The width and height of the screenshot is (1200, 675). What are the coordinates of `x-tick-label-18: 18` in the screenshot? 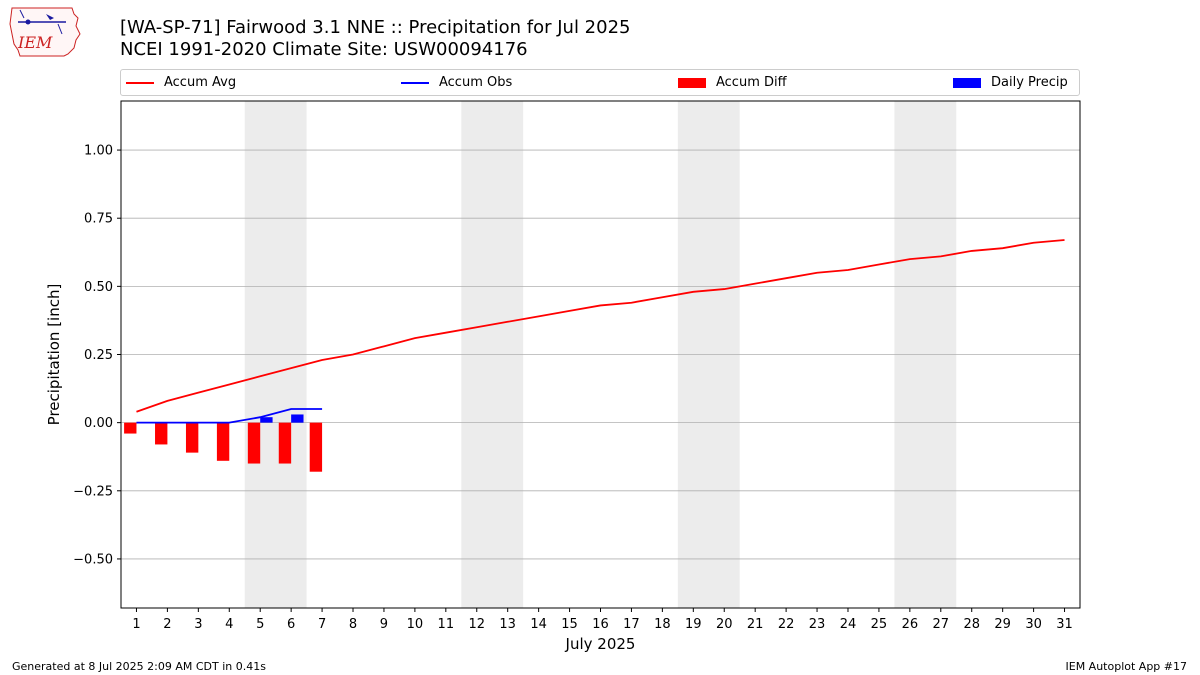 It's located at (662, 624).